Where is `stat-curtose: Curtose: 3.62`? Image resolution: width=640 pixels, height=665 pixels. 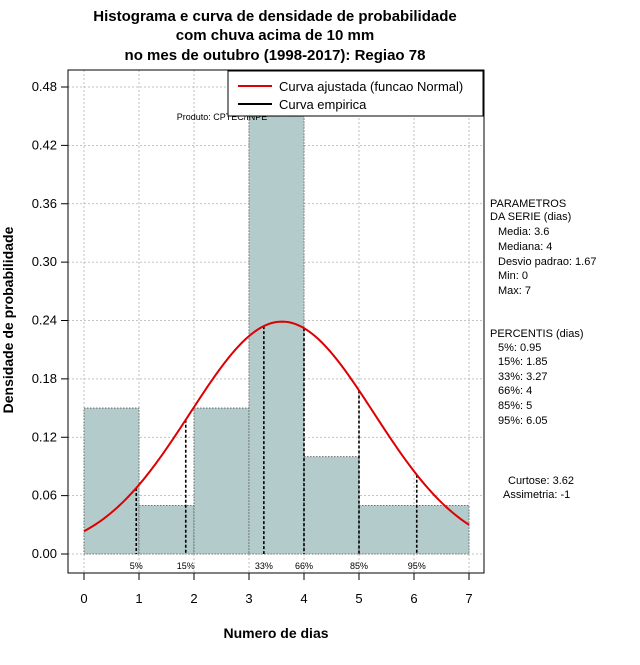 stat-curtose: Curtose: 3.62 is located at coordinates (541, 481).